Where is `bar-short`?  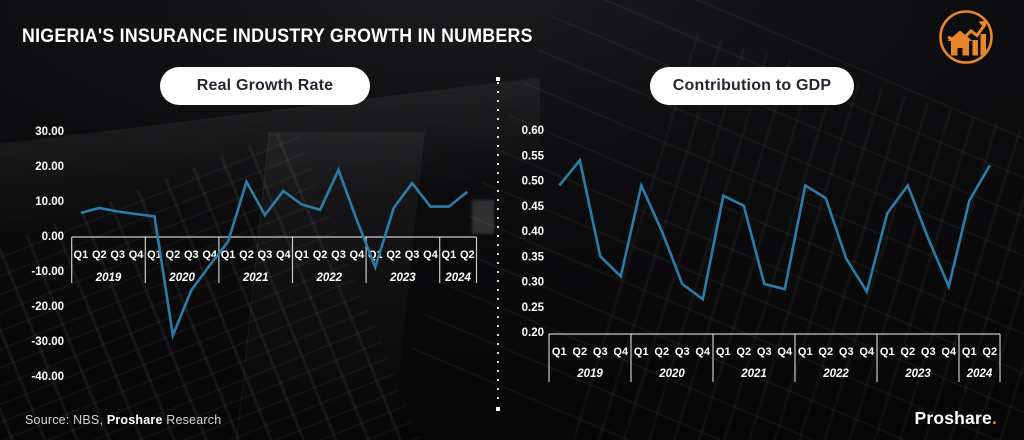
bar-short is located at coordinates (975, 48).